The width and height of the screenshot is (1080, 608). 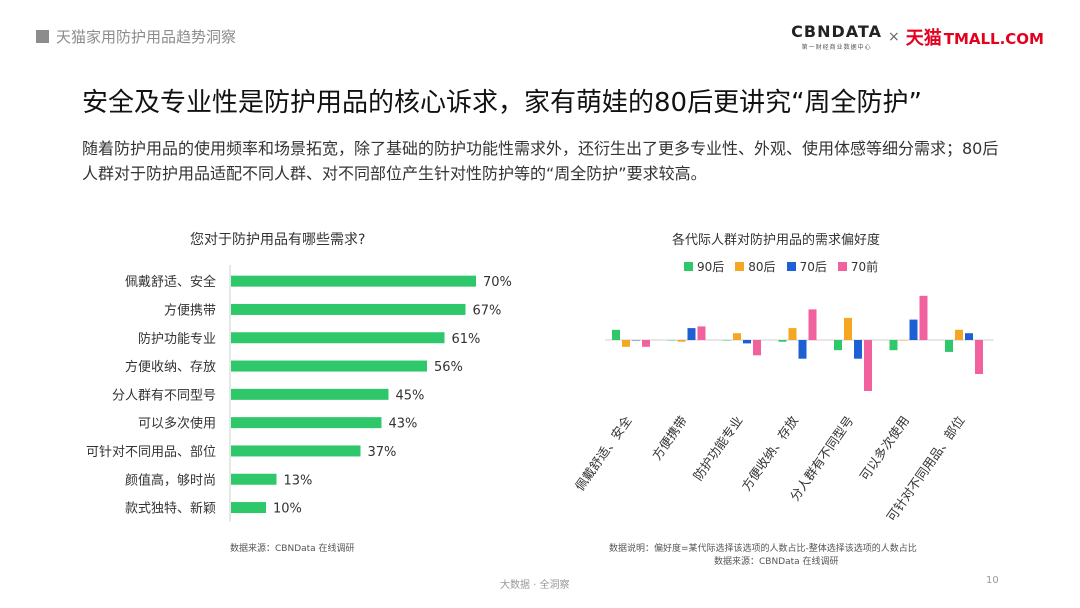 I want to click on page-headline: 安全及专业性是防护用品的核心诉求，家有萌娃的80后更讲究“周全防护”, so click(x=502, y=103).